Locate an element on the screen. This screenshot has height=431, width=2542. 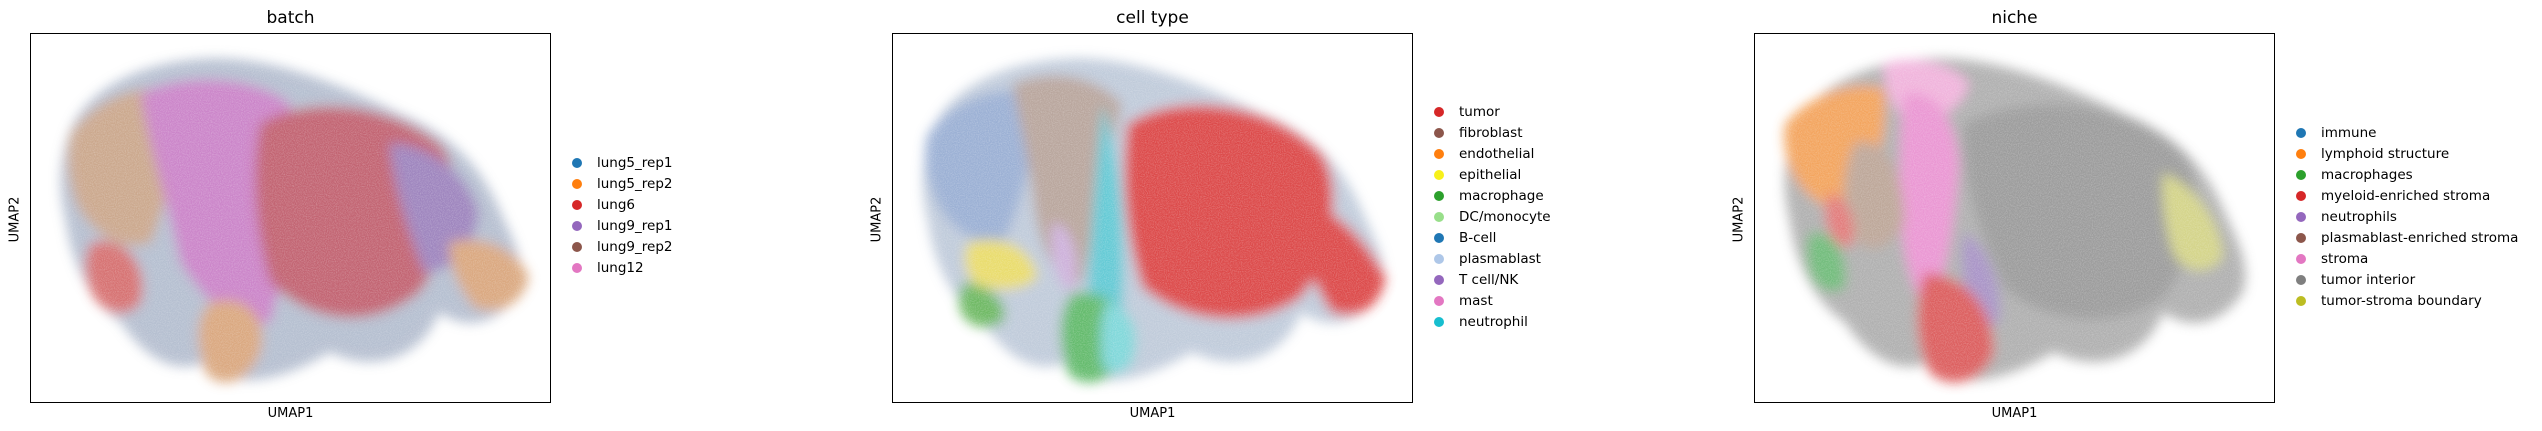
legend-item: stroma is located at coordinates (2407, 258).